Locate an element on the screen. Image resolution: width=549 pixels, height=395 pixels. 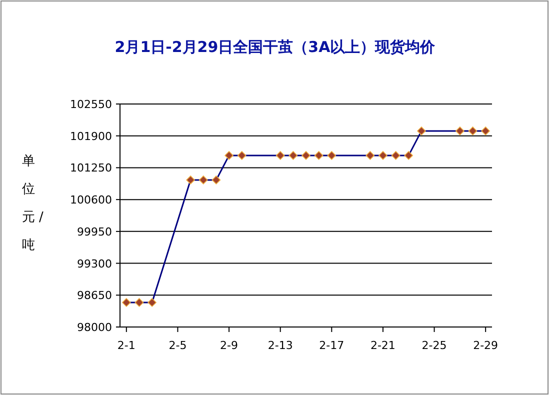
x-tick-label: 2-17 is located at coordinates (331, 345).